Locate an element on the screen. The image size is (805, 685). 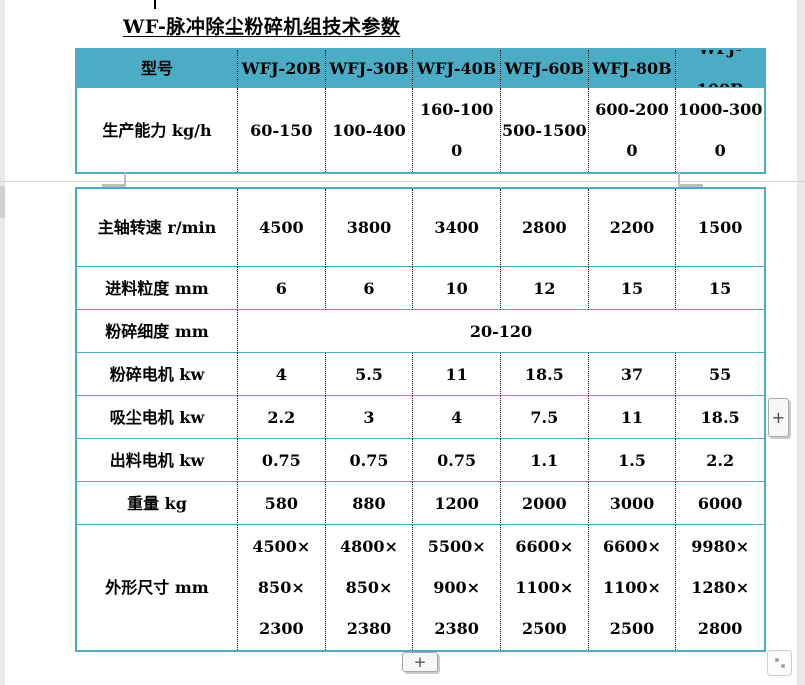
row-label-dust-motor: 吸尘电机 kw is located at coordinates (157, 417).